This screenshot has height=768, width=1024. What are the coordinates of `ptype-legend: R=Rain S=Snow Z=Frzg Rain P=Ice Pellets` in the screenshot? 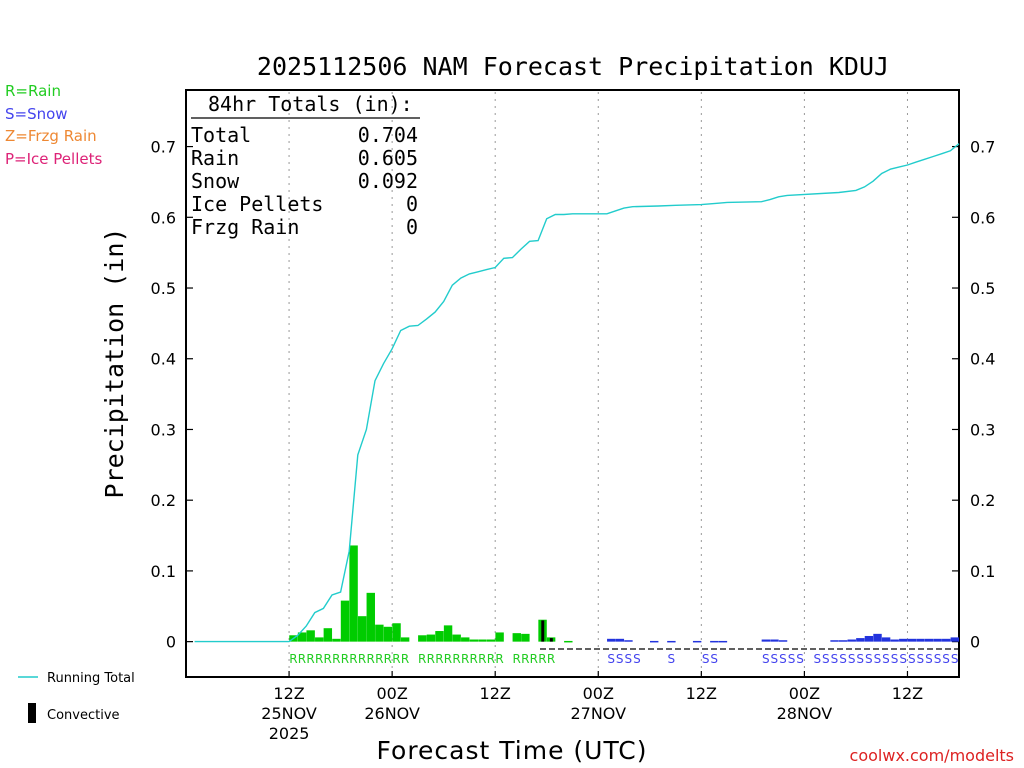 It's located at (53, 125).